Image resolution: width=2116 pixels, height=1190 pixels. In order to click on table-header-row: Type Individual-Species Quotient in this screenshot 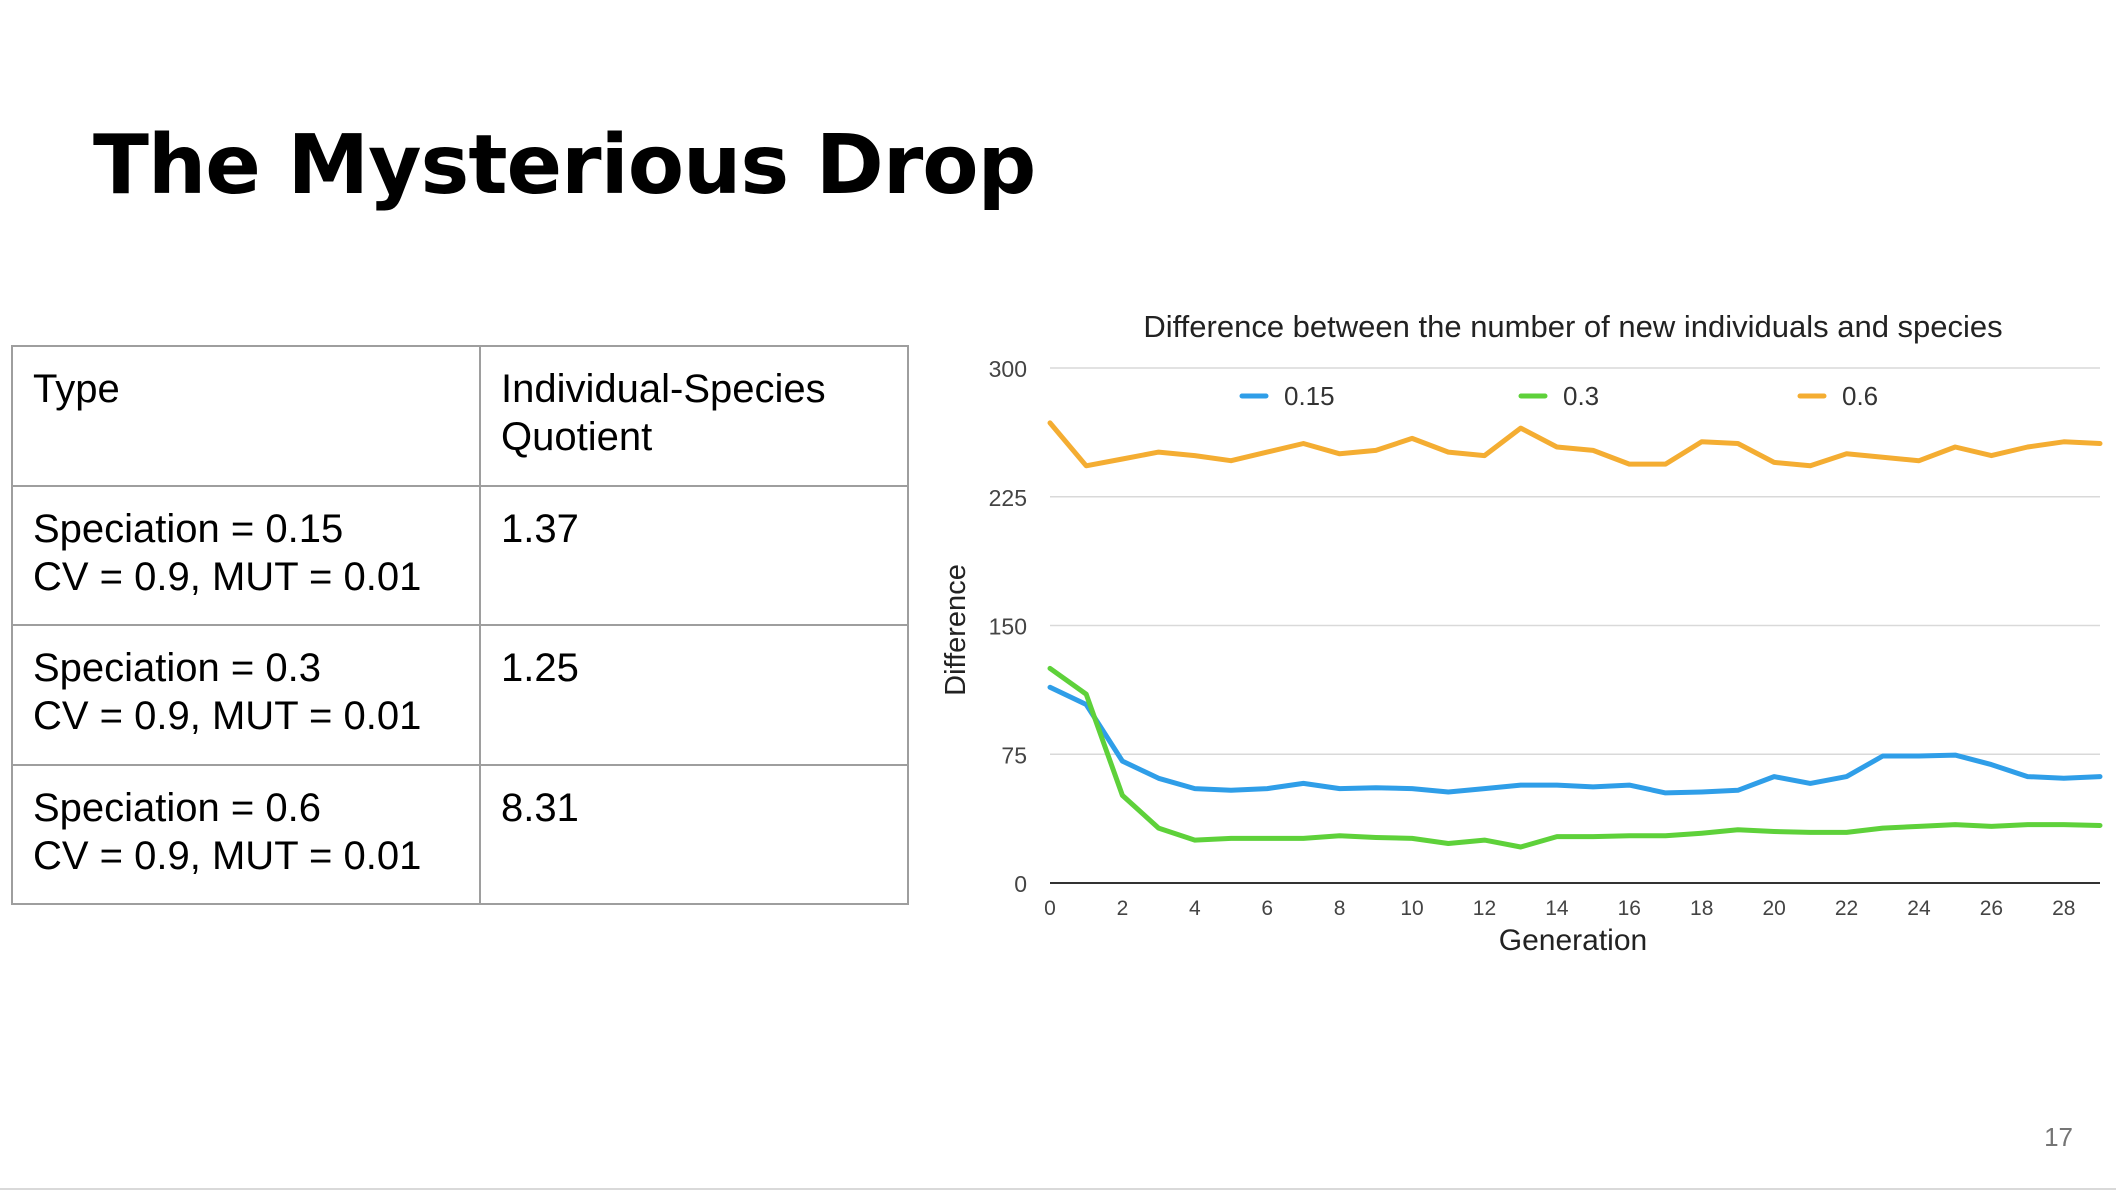, I will do `click(460, 416)`.